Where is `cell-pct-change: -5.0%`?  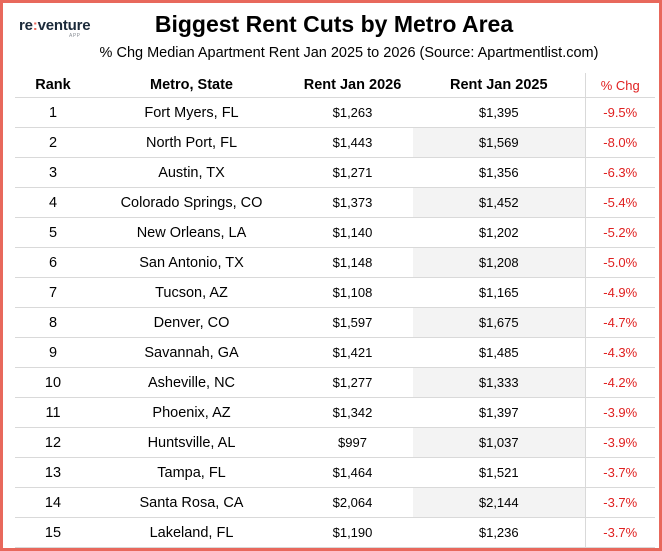
cell-pct-change: -5.0% is located at coordinates (619, 262).